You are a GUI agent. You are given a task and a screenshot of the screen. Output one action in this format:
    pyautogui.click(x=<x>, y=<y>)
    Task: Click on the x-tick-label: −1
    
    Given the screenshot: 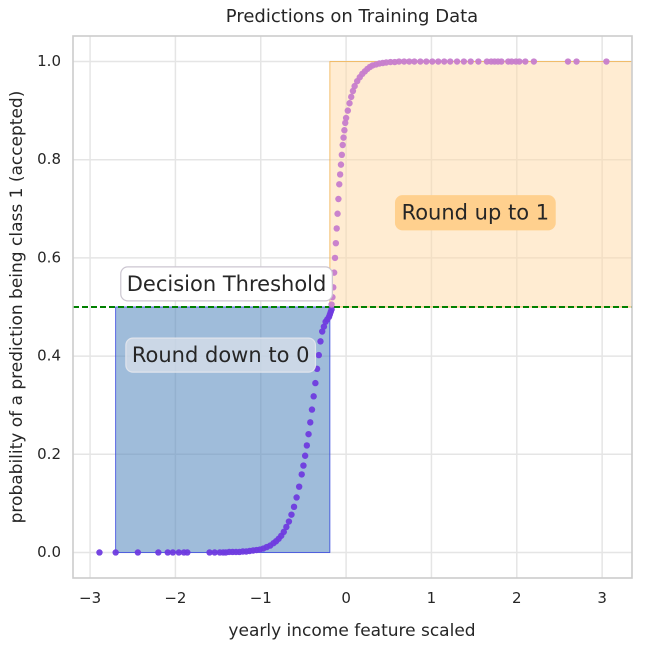 What is the action you would take?
    pyautogui.click(x=261, y=598)
    